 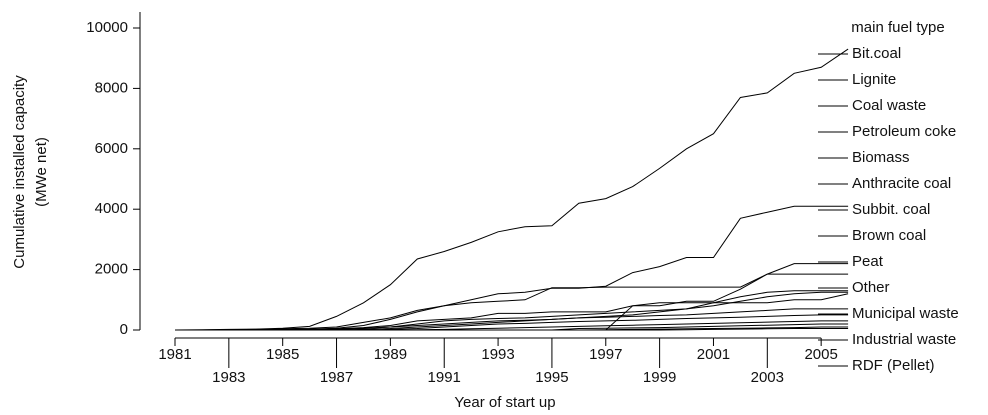 I want to click on x-axis-label: Year of start up, so click(x=504, y=402).